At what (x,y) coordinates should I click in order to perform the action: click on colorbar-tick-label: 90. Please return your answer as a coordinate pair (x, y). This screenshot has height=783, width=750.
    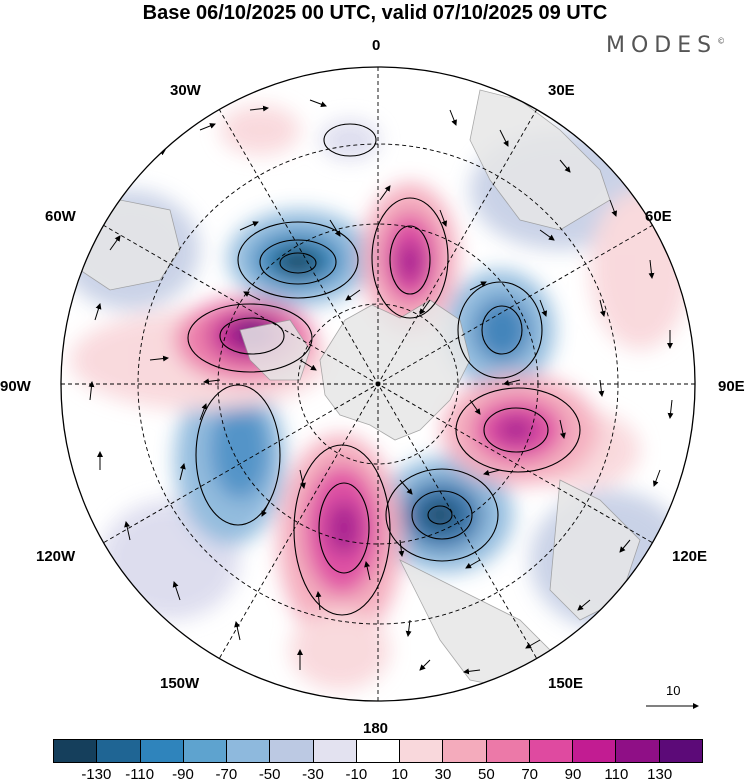
    Looking at the image, I should click on (573, 774).